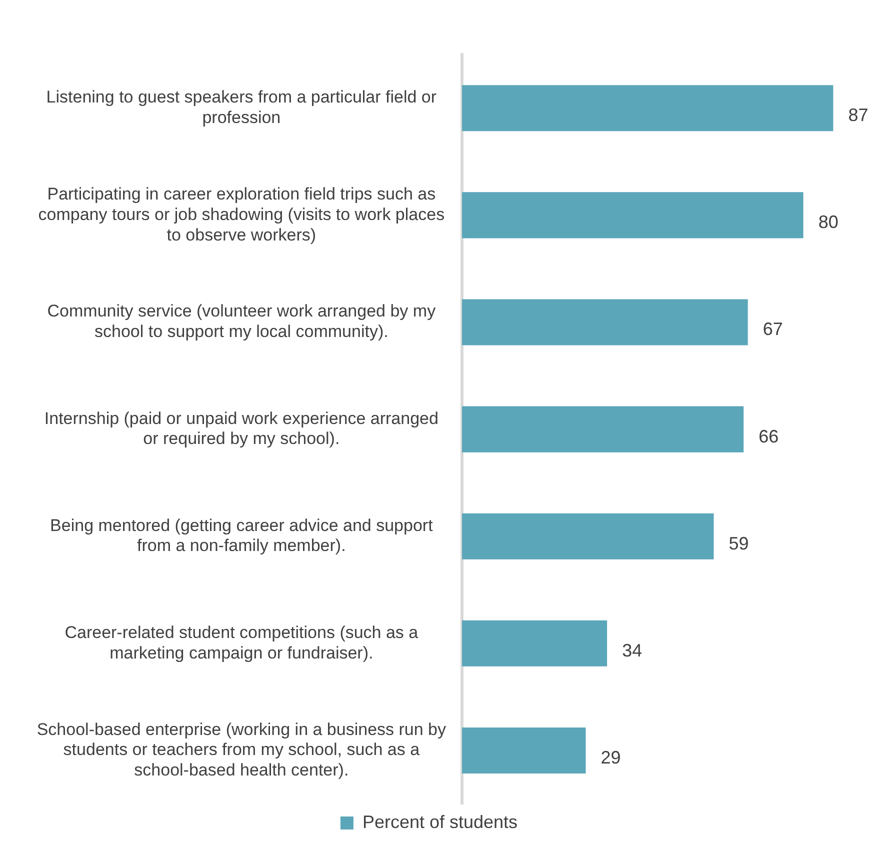 This screenshot has height=850, width=894. I want to click on y-tick-label: Internship (paid or unpaid work experience arranged or required by my school)., so click(241, 428).